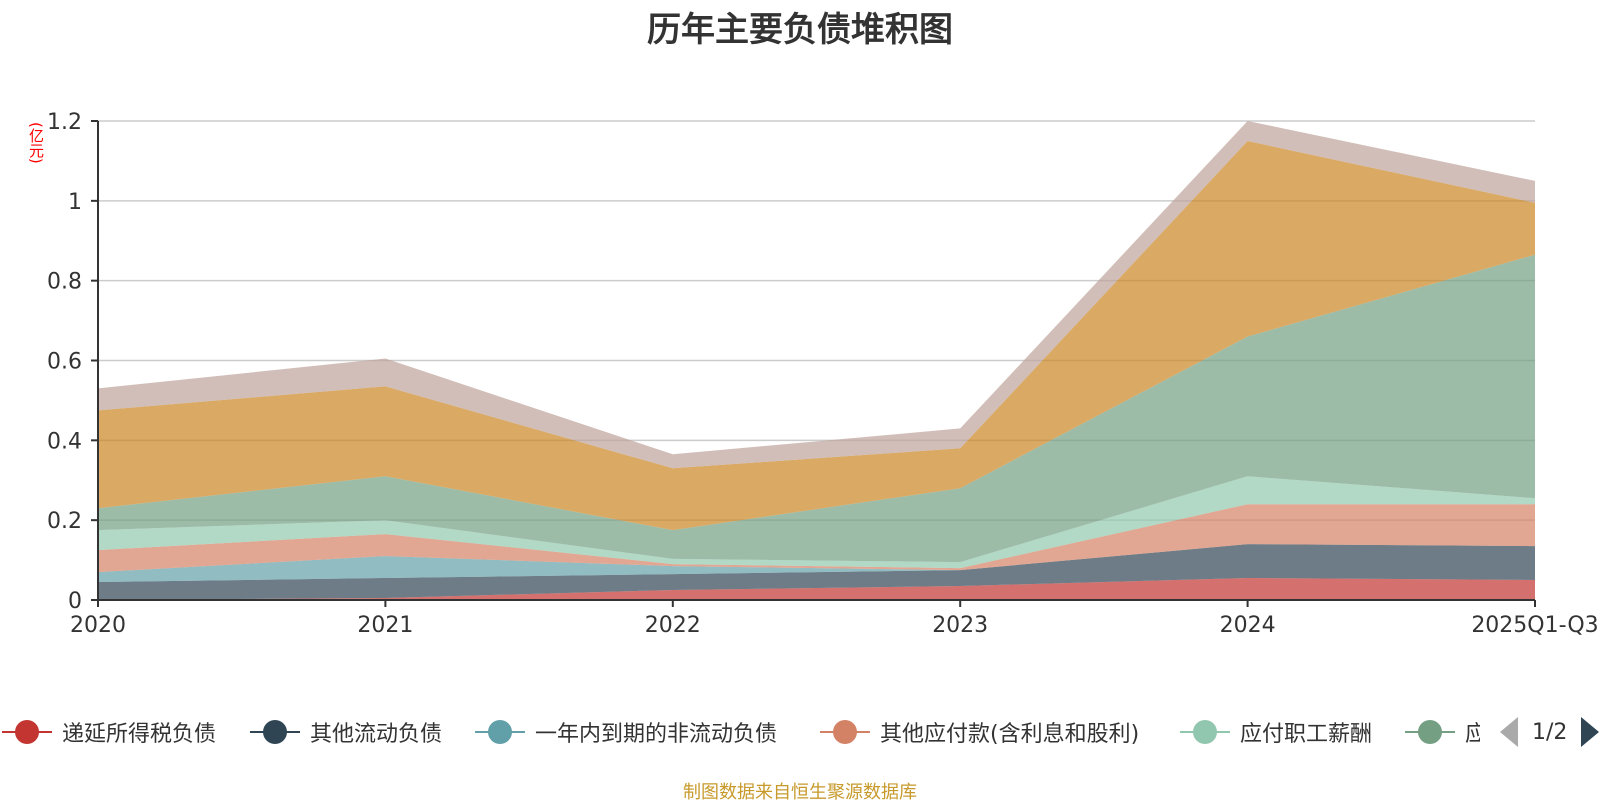 The image size is (1600, 804). Describe the element at coordinates (1534, 625) in the screenshot. I see `x-tick-label: 2025Q1-Q3` at that location.